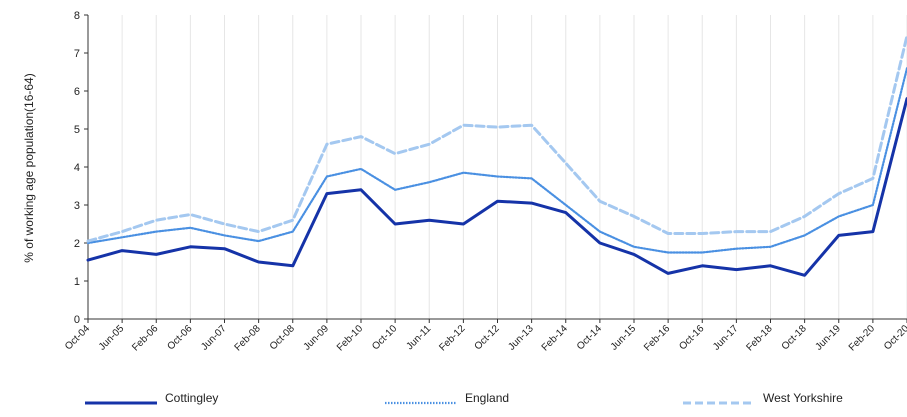 Image resolution: width=907 pixels, height=417 pixels. Describe the element at coordinates (81, 168) in the screenshot. I see `y-axis: 0 1 2 3 4 5 6 7 8` at that location.